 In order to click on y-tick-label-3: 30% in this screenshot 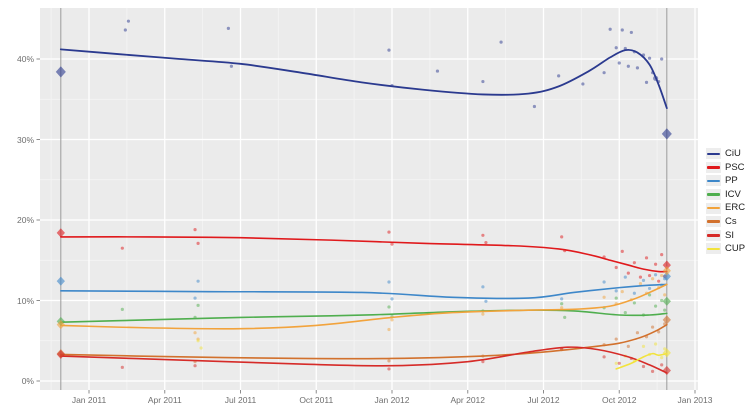, I will do `click(25, 139)`.